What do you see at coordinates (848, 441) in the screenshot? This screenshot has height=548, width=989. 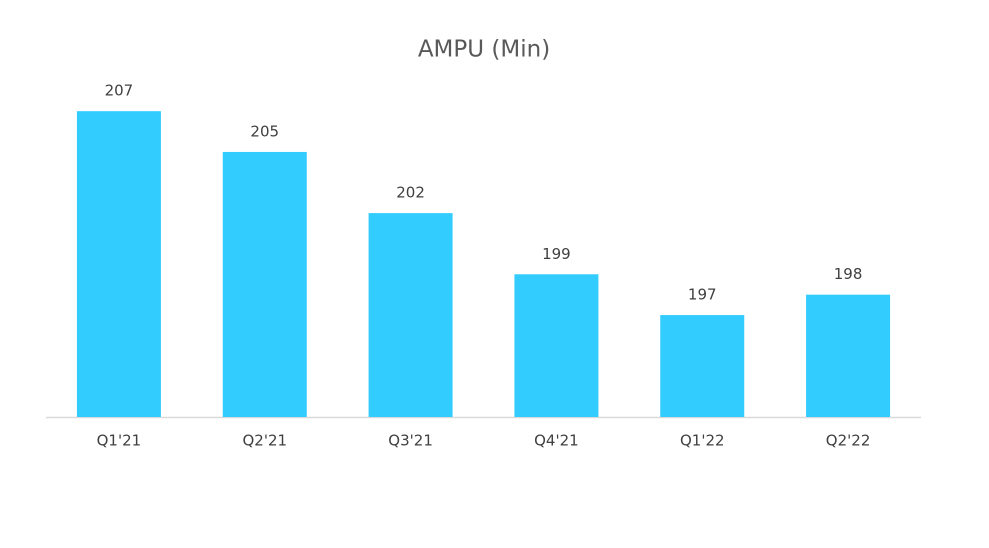 I see `x-tick-label: Q2'22` at bounding box center [848, 441].